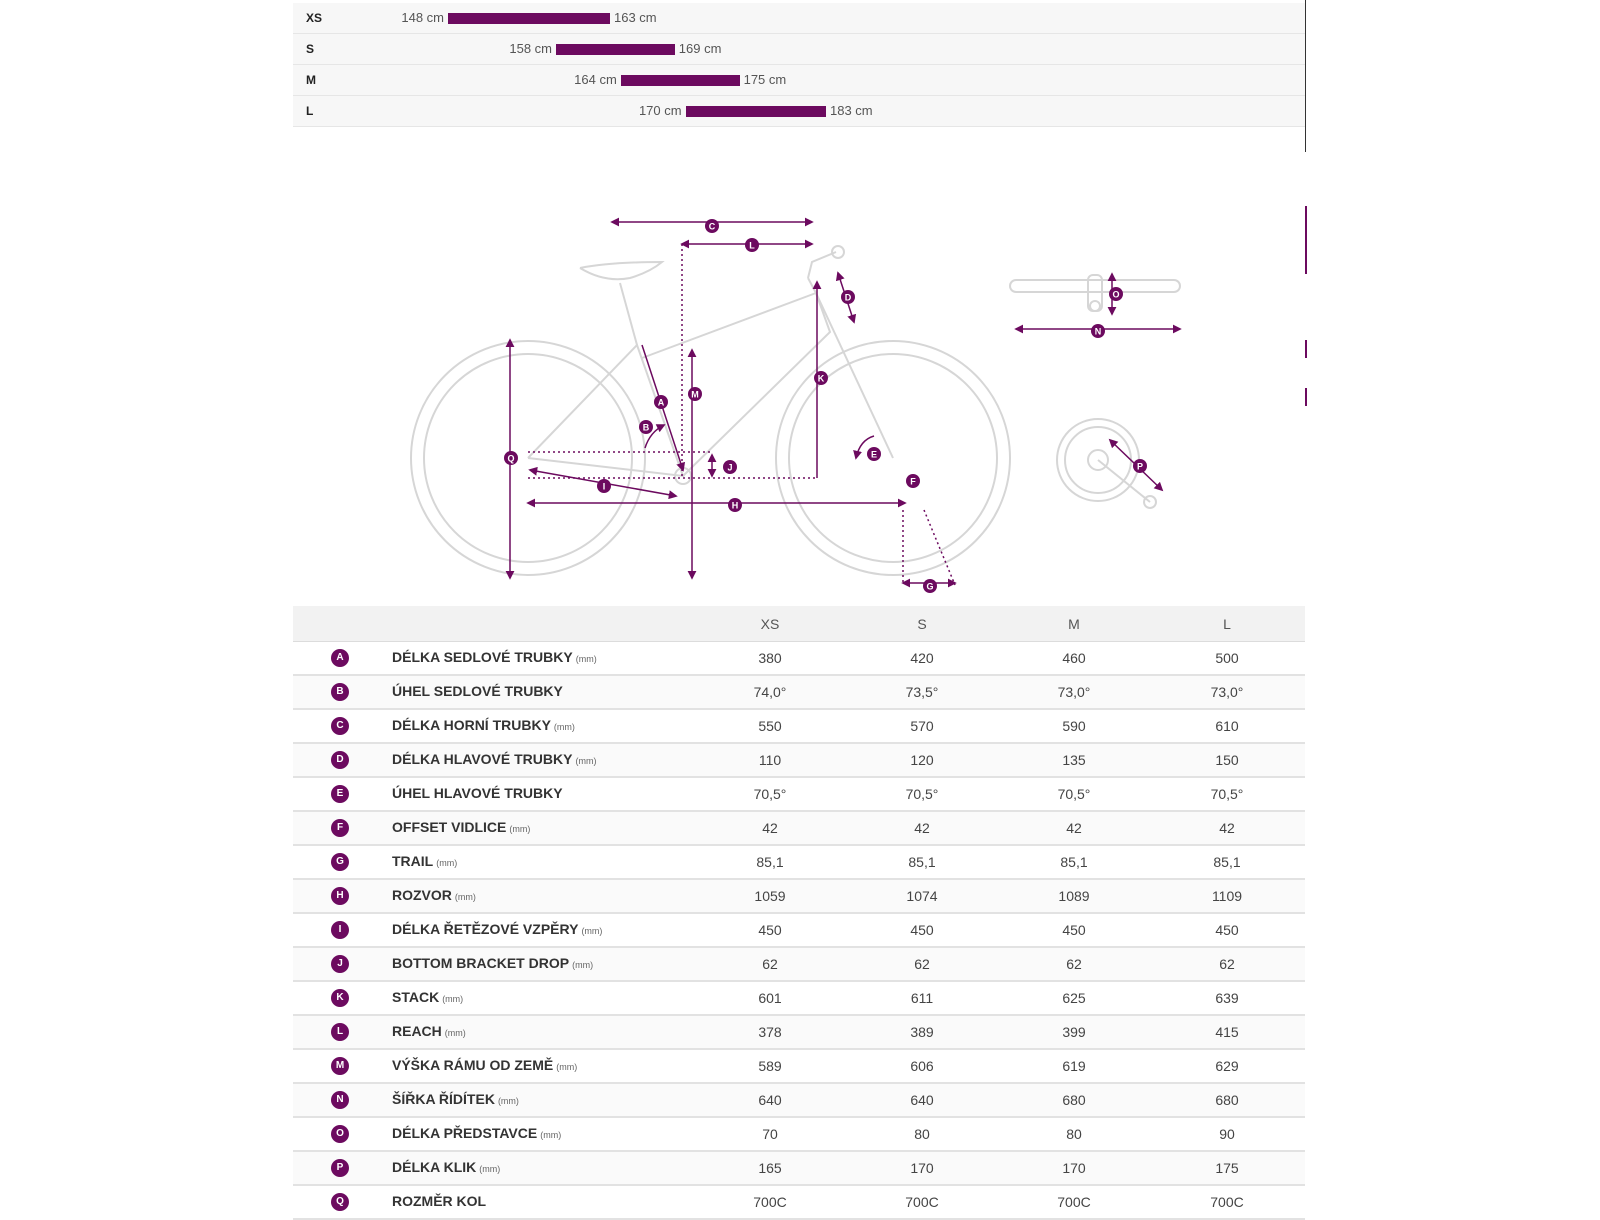  I want to click on table-cell: 680, so click(1074, 1100).